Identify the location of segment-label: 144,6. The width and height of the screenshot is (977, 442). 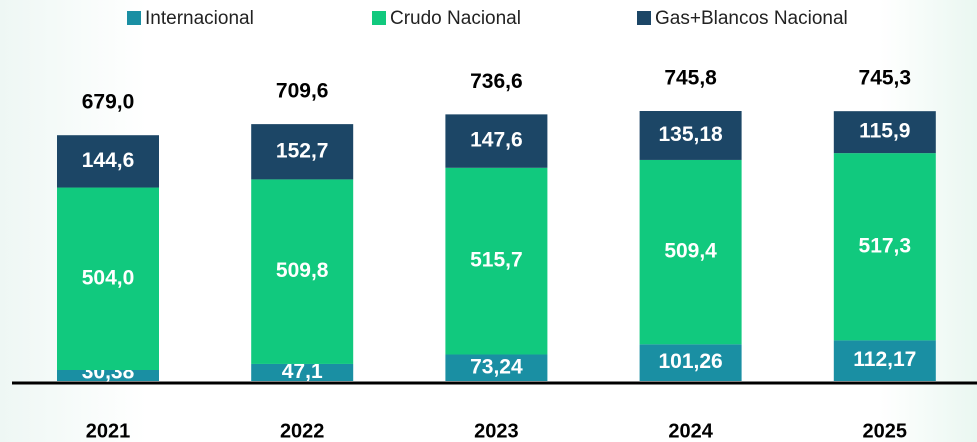
(108, 160).